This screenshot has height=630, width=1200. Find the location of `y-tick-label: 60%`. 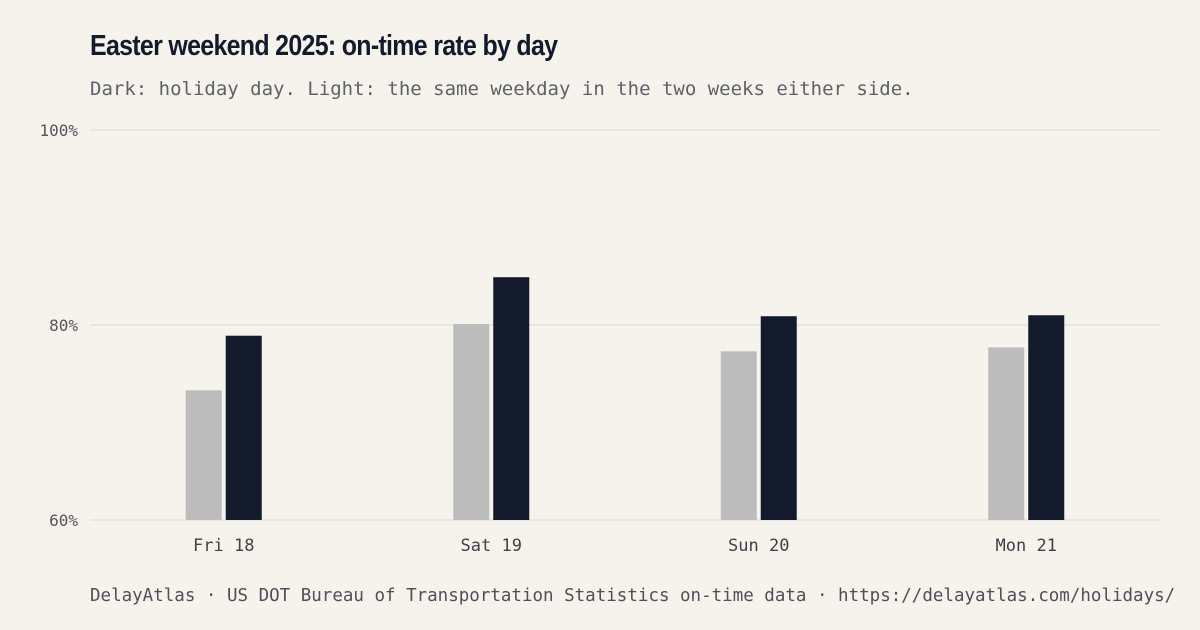

y-tick-label: 60% is located at coordinates (63, 520).